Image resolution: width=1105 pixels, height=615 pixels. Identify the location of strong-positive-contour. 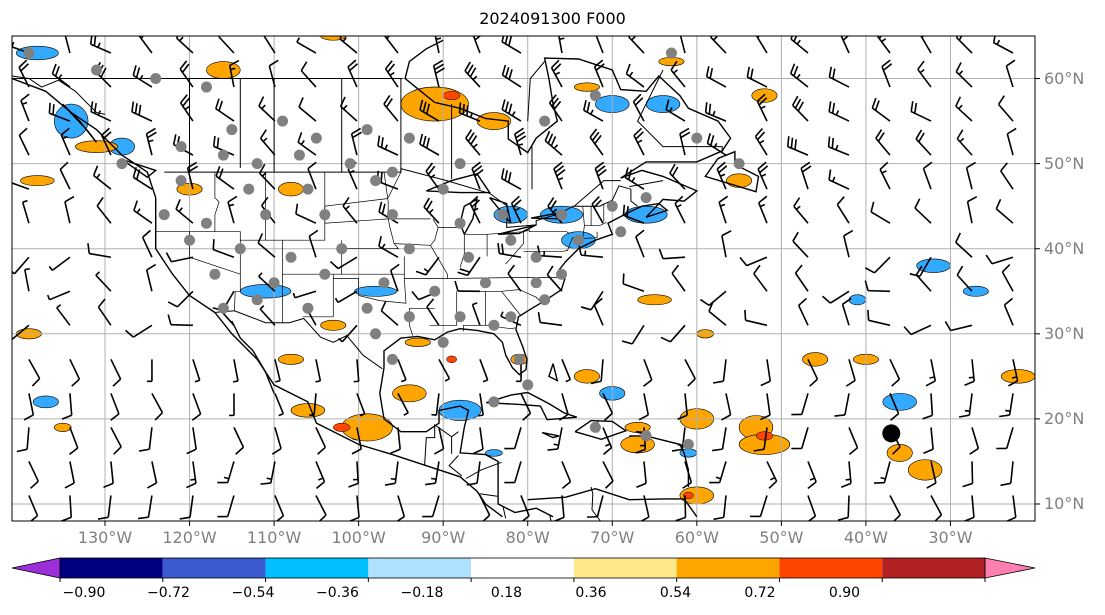
(688, 495).